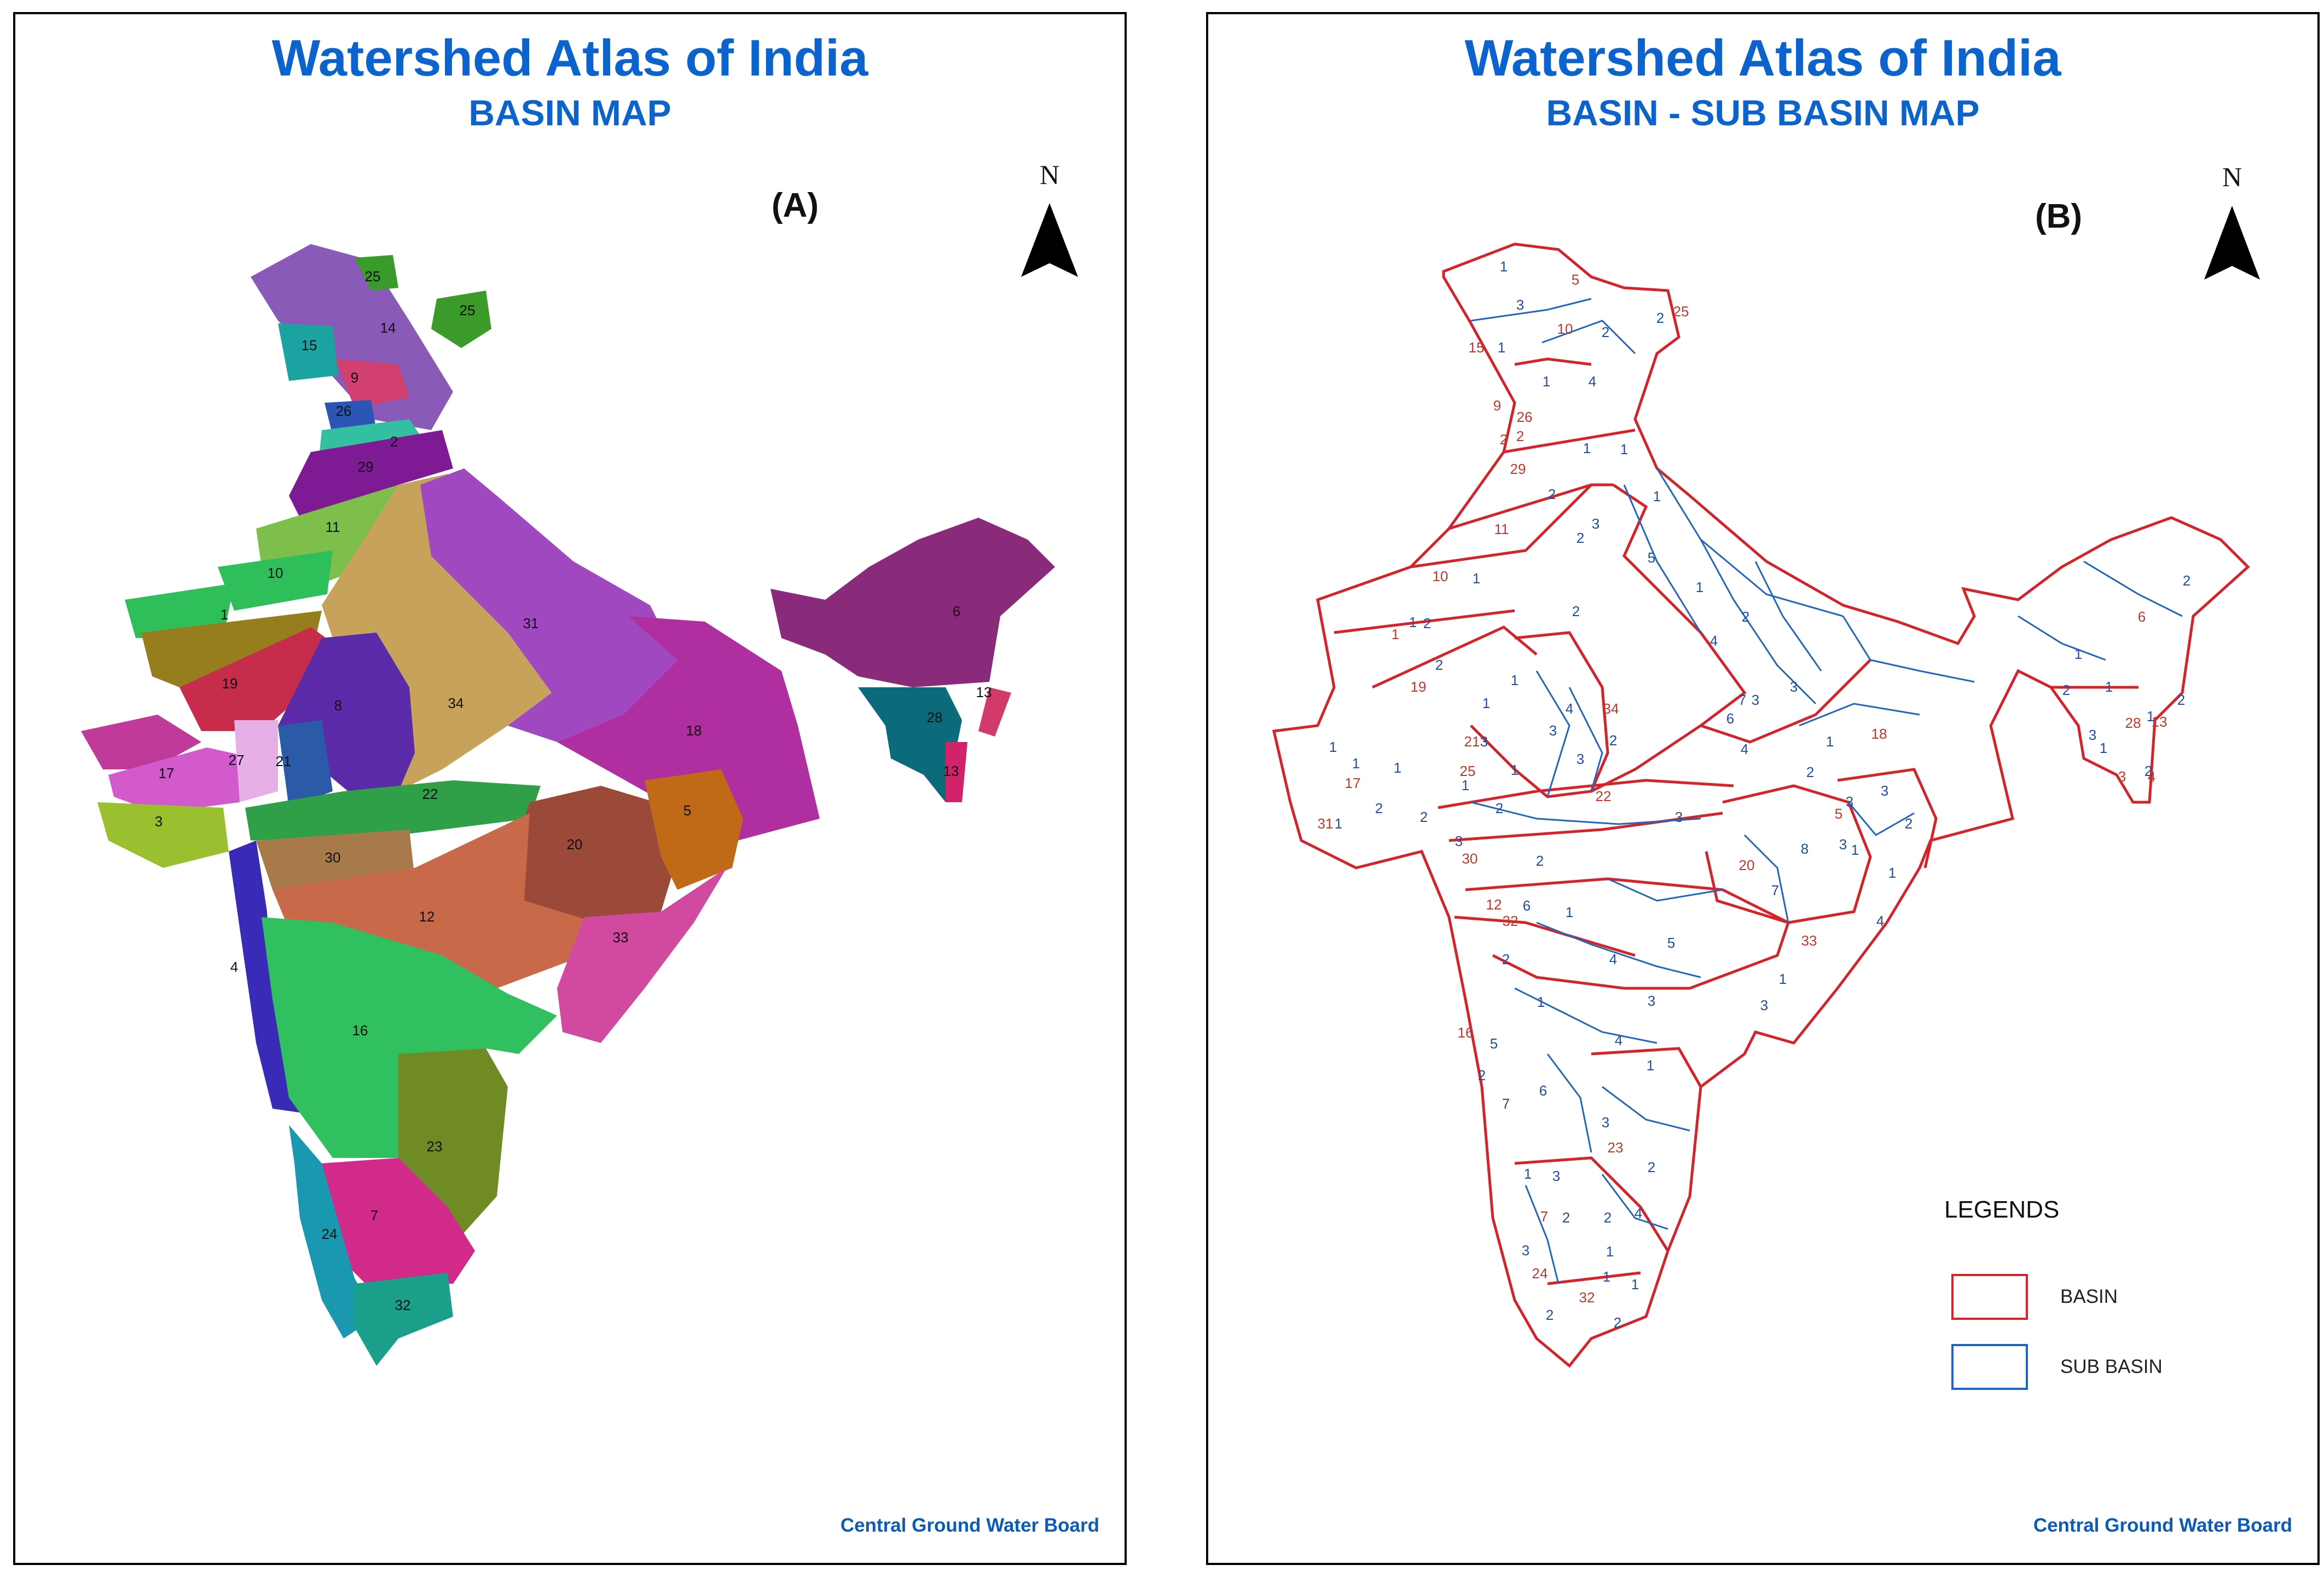 Image resolution: width=2324 pixels, height=1582 pixels. What do you see at coordinates (360, 1030) in the screenshot?
I see `basin-label: 16` at bounding box center [360, 1030].